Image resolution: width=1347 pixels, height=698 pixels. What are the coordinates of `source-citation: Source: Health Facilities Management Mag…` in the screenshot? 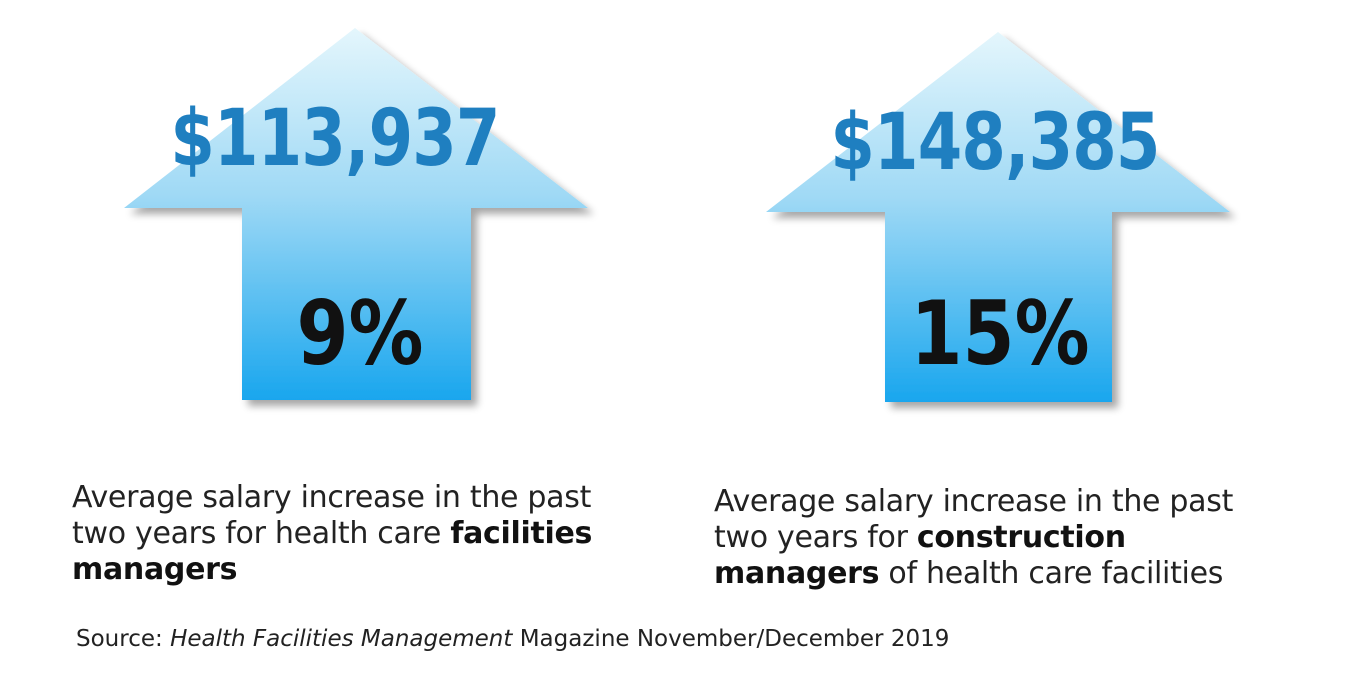 It's located at (512, 639).